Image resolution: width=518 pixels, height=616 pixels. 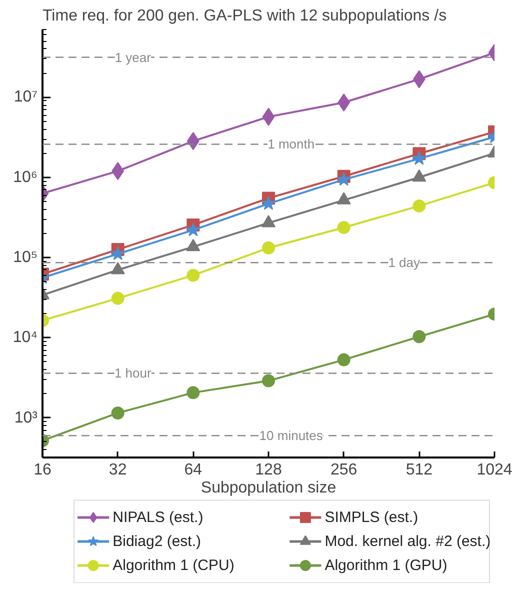 I want to click on ref-line-label: 1 hour, so click(x=133, y=373).